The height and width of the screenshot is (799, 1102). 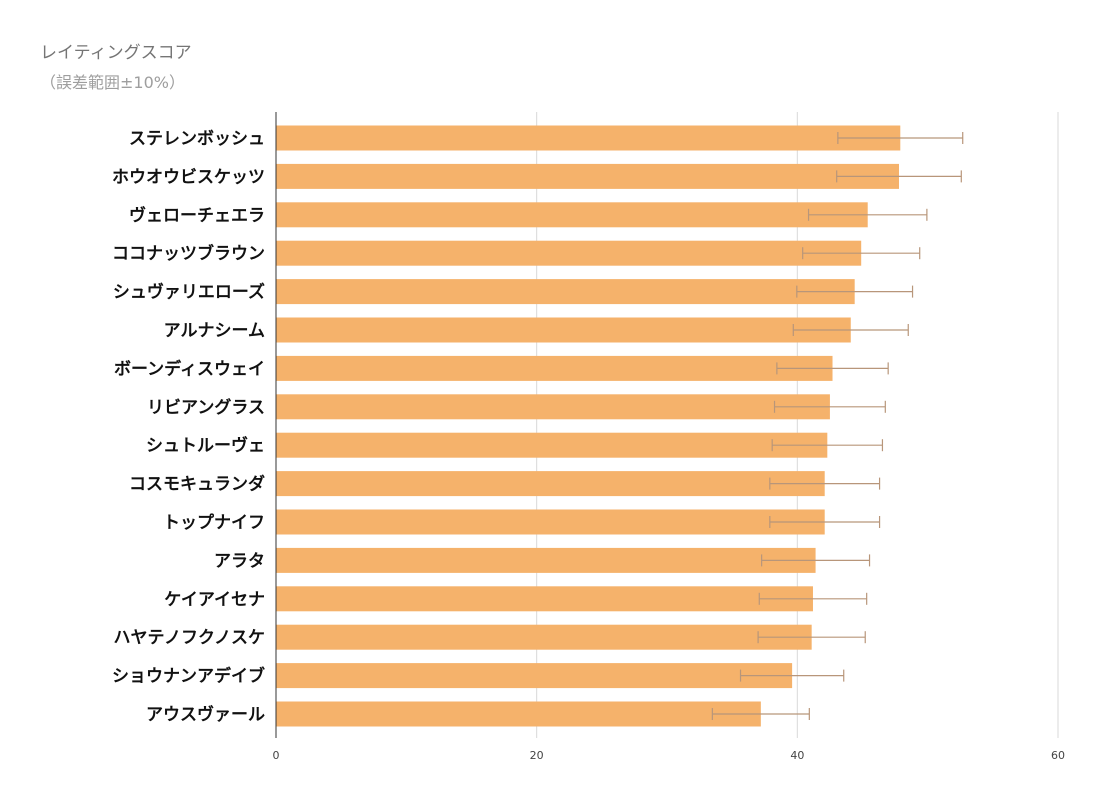 What do you see at coordinates (205, 445) in the screenshot?
I see `category-label: シュトルーヴェ` at bounding box center [205, 445].